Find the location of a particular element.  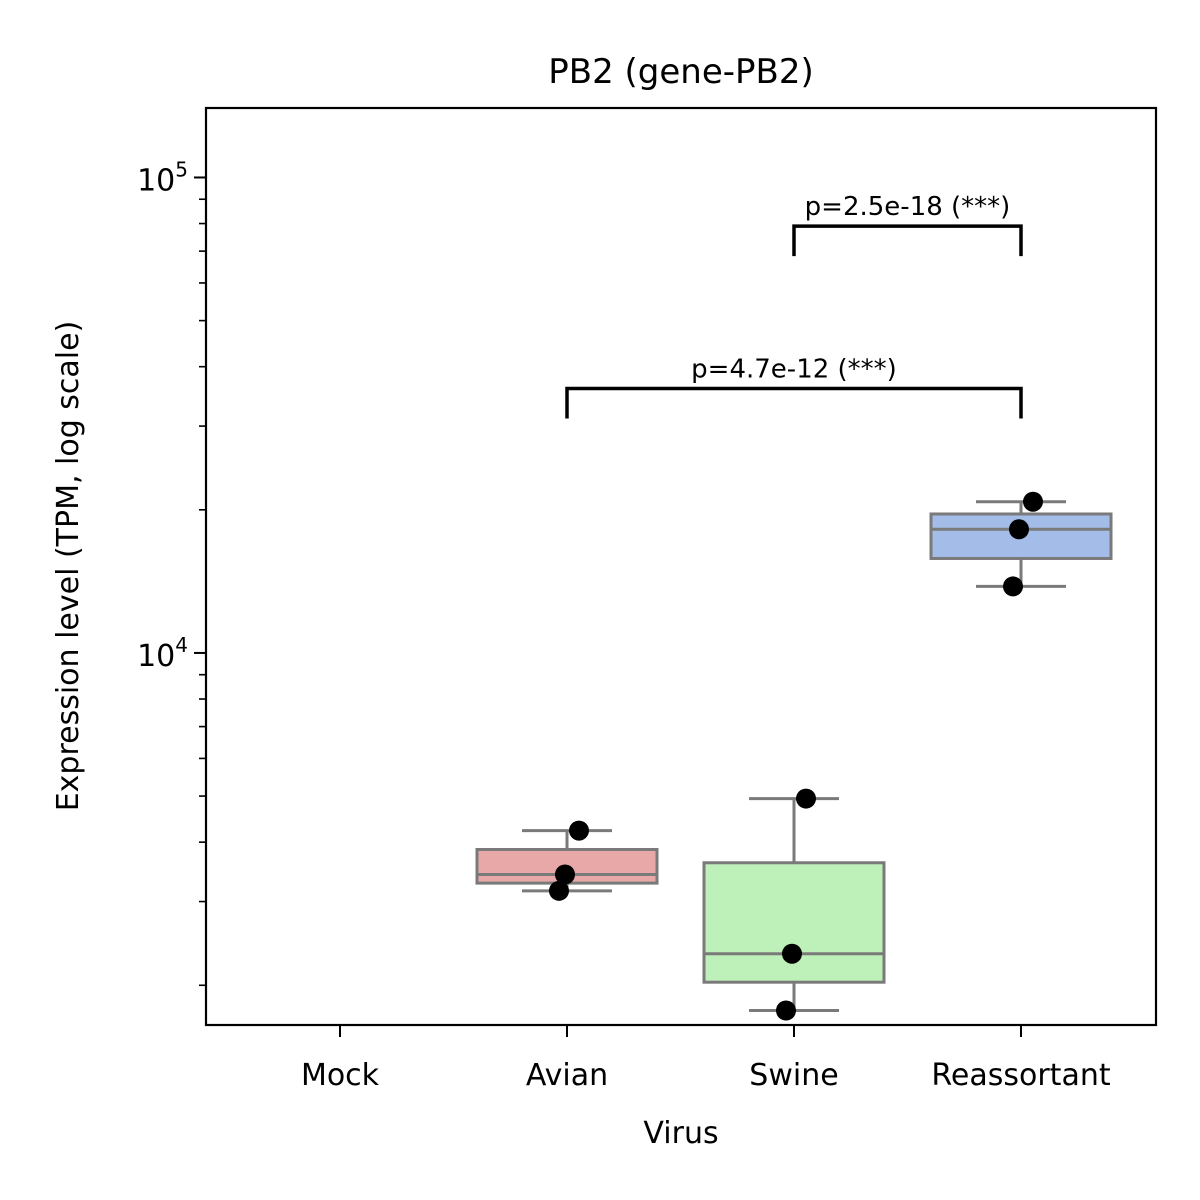

box-swine is located at coordinates (794, 904).